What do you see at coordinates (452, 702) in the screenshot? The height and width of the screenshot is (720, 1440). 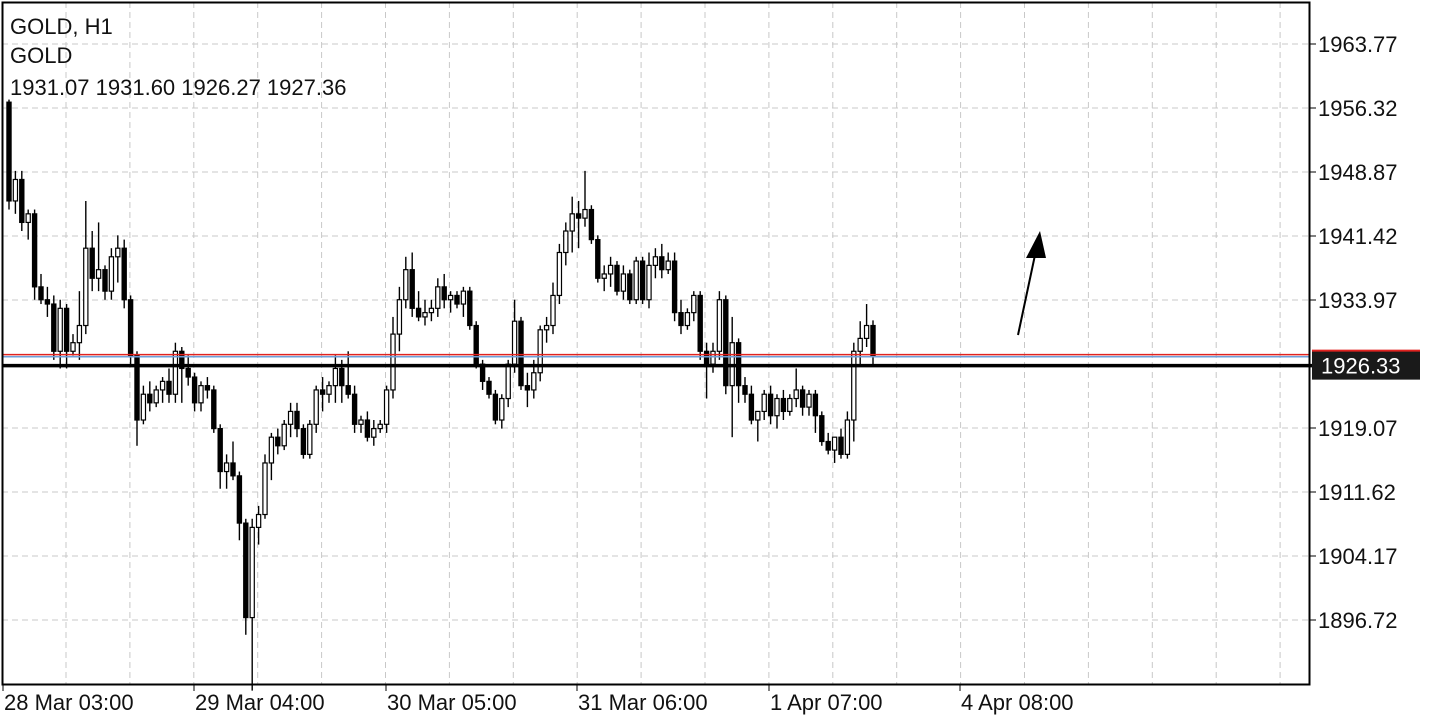 I see `x-tick-label: 30 Mar 05:00` at bounding box center [452, 702].